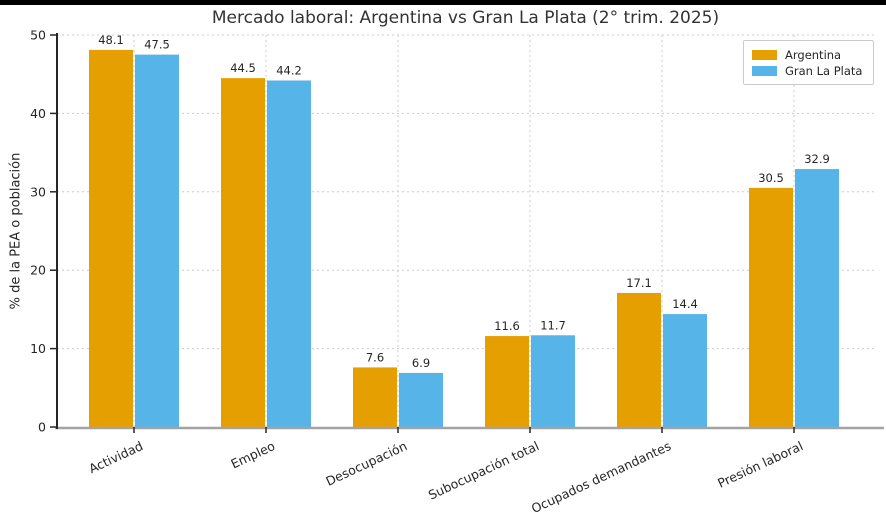 Image resolution: width=886 pixels, height=529 pixels. Describe the element at coordinates (289, 70) in the screenshot. I see `bar-value-label: 44.2` at that location.